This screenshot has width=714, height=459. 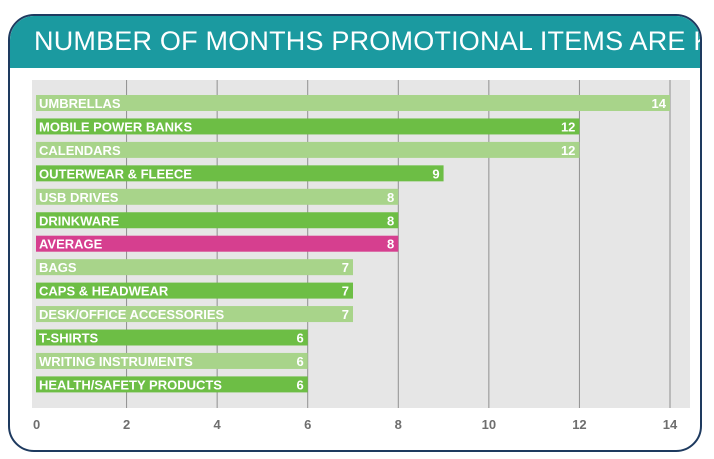 I want to click on bar-value-average: 8, so click(x=390, y=244).